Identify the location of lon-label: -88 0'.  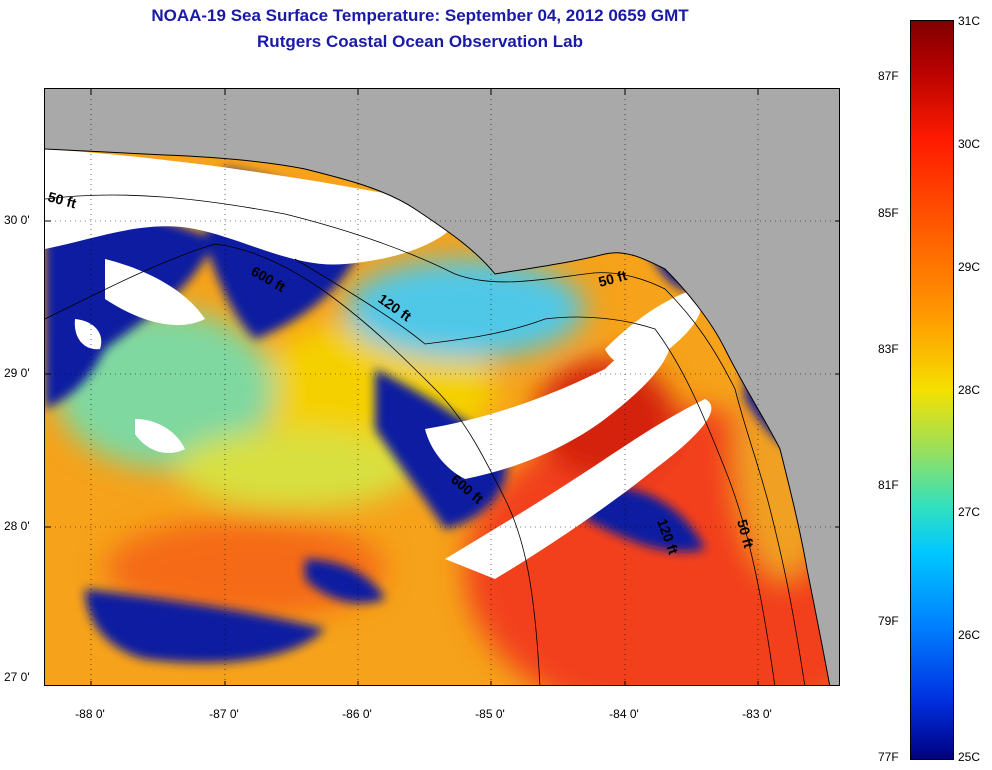
(90, 714).